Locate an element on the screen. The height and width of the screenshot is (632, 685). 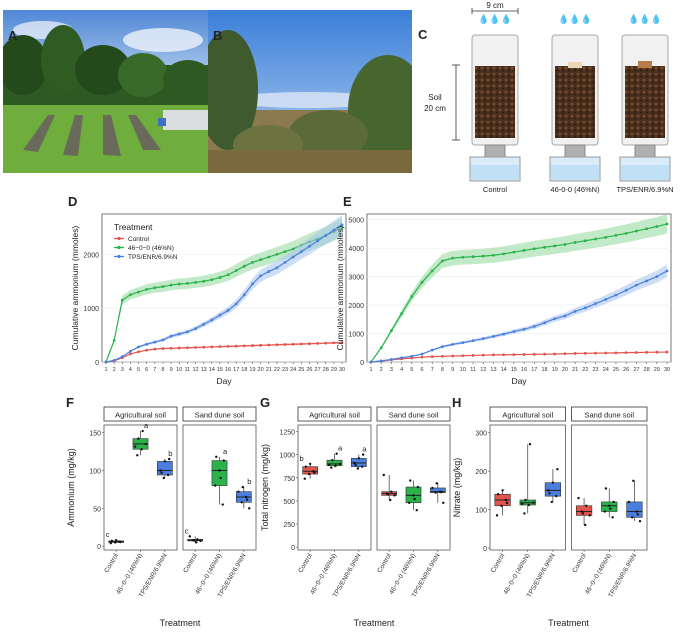
legend-marker is located at coordinates (119, 238).